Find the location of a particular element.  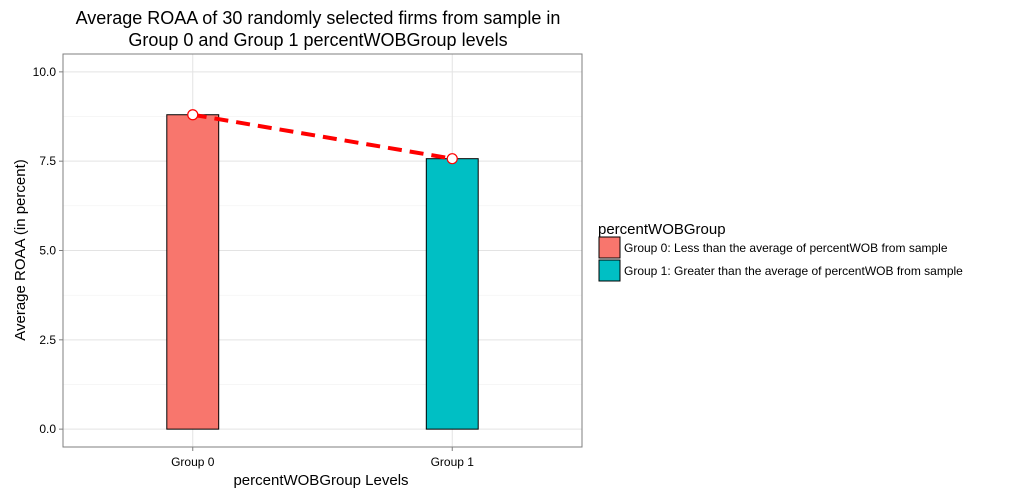

y-tick-label: 5.0 is located at coordinates (47, 251).